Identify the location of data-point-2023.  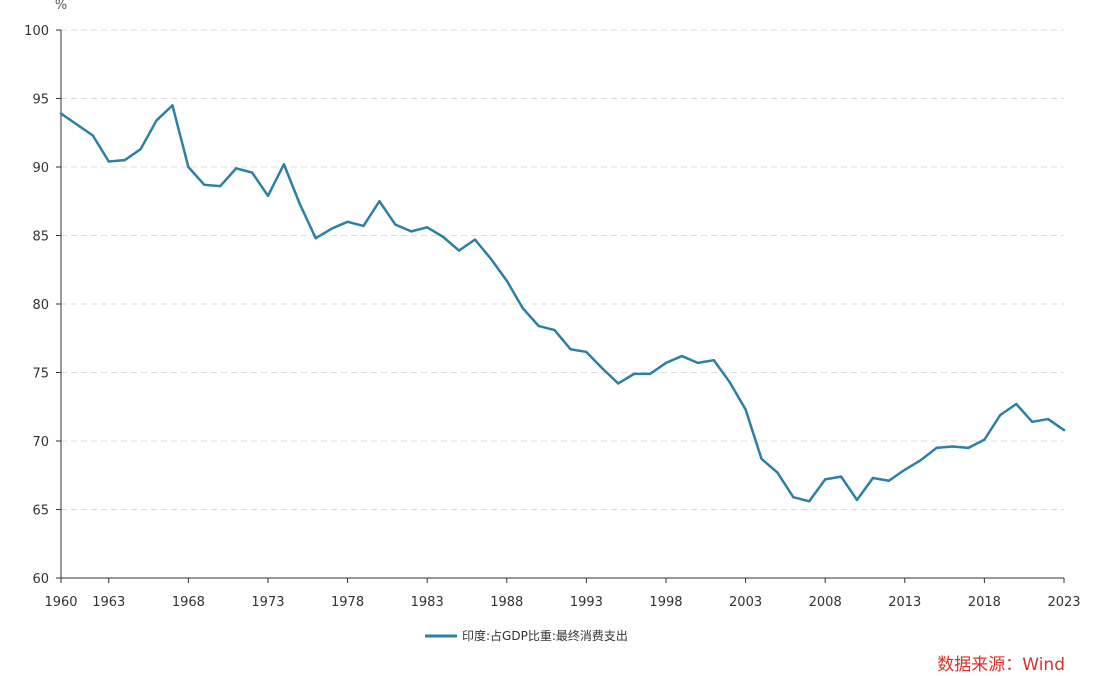
(1064, 430).